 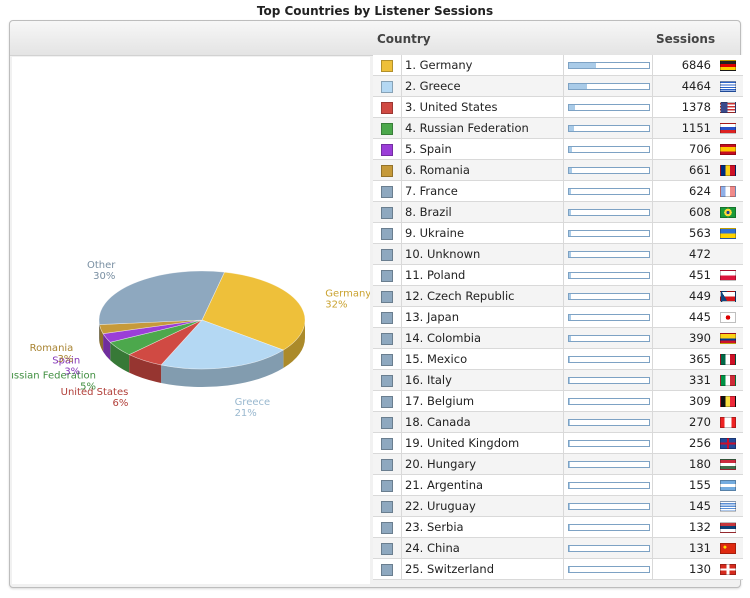 I want to click on table-row: 12. Czech Republic 449, so click(x=558, y=296).